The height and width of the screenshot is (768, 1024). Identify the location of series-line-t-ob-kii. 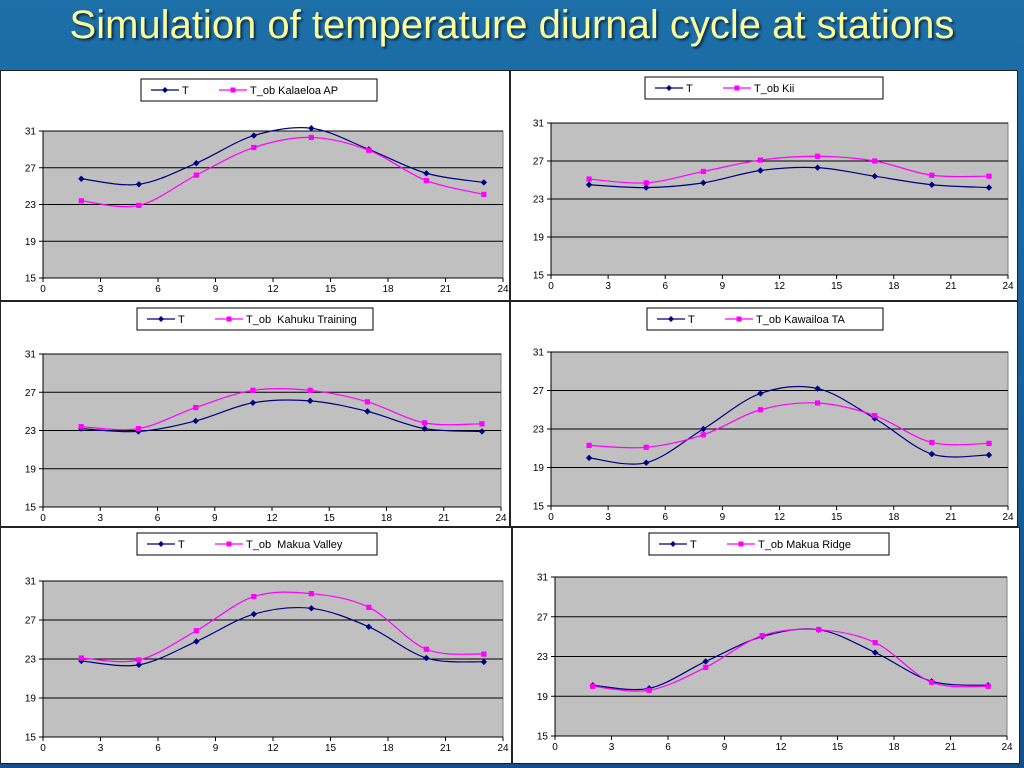
(789, 169).